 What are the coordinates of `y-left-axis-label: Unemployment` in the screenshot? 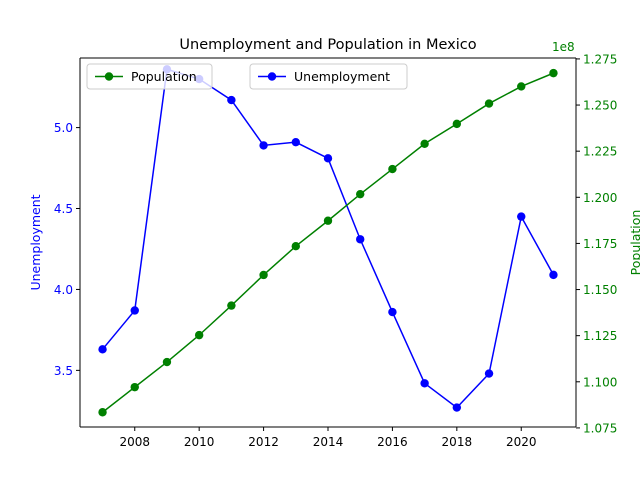 It's located at (35, 242).